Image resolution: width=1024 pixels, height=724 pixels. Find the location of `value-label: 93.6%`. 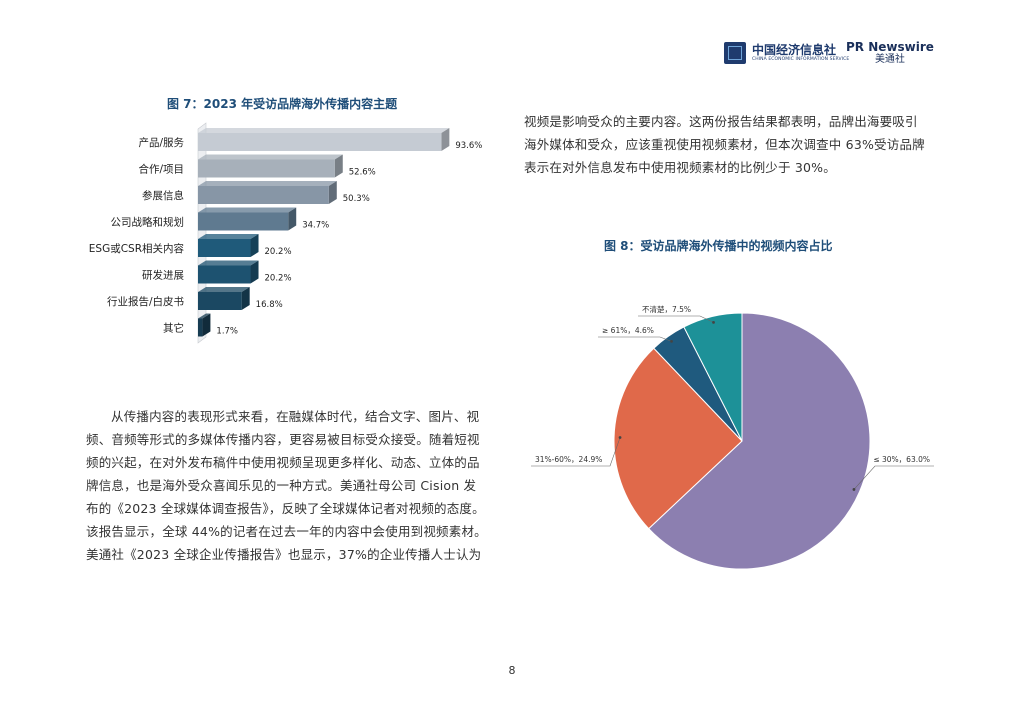

value-label: 93.6% is located at coordinates (468, 146).